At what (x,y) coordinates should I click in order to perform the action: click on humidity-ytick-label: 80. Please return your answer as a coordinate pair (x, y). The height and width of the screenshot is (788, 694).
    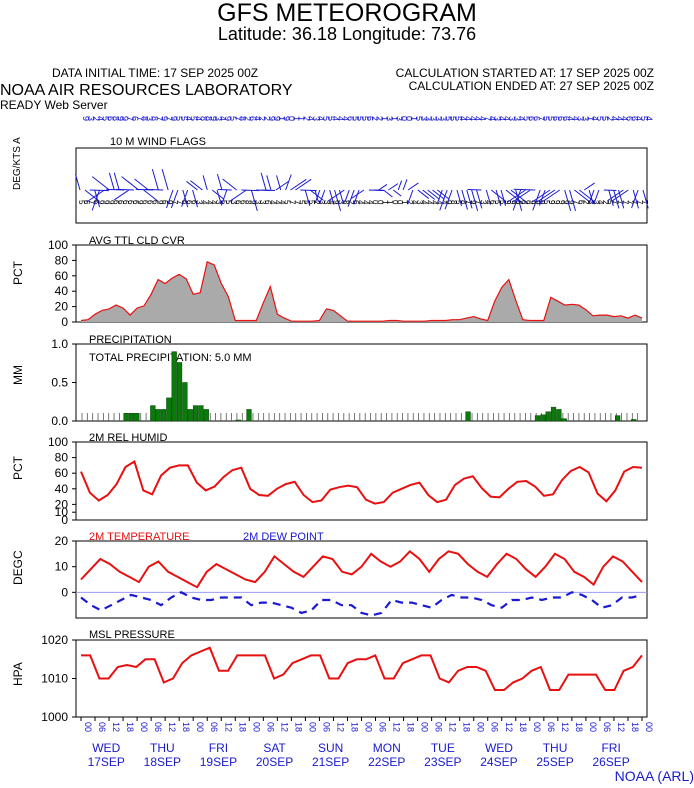
    Looking at the image, I should click on (62, 458).